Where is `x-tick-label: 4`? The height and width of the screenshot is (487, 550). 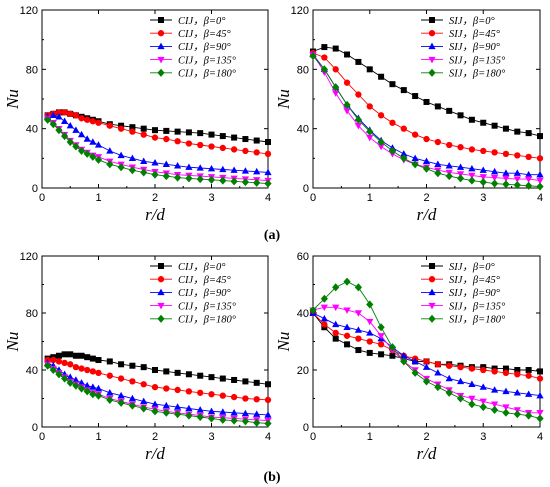
x-tick-label: 4 is located at coordinates (540, 198).